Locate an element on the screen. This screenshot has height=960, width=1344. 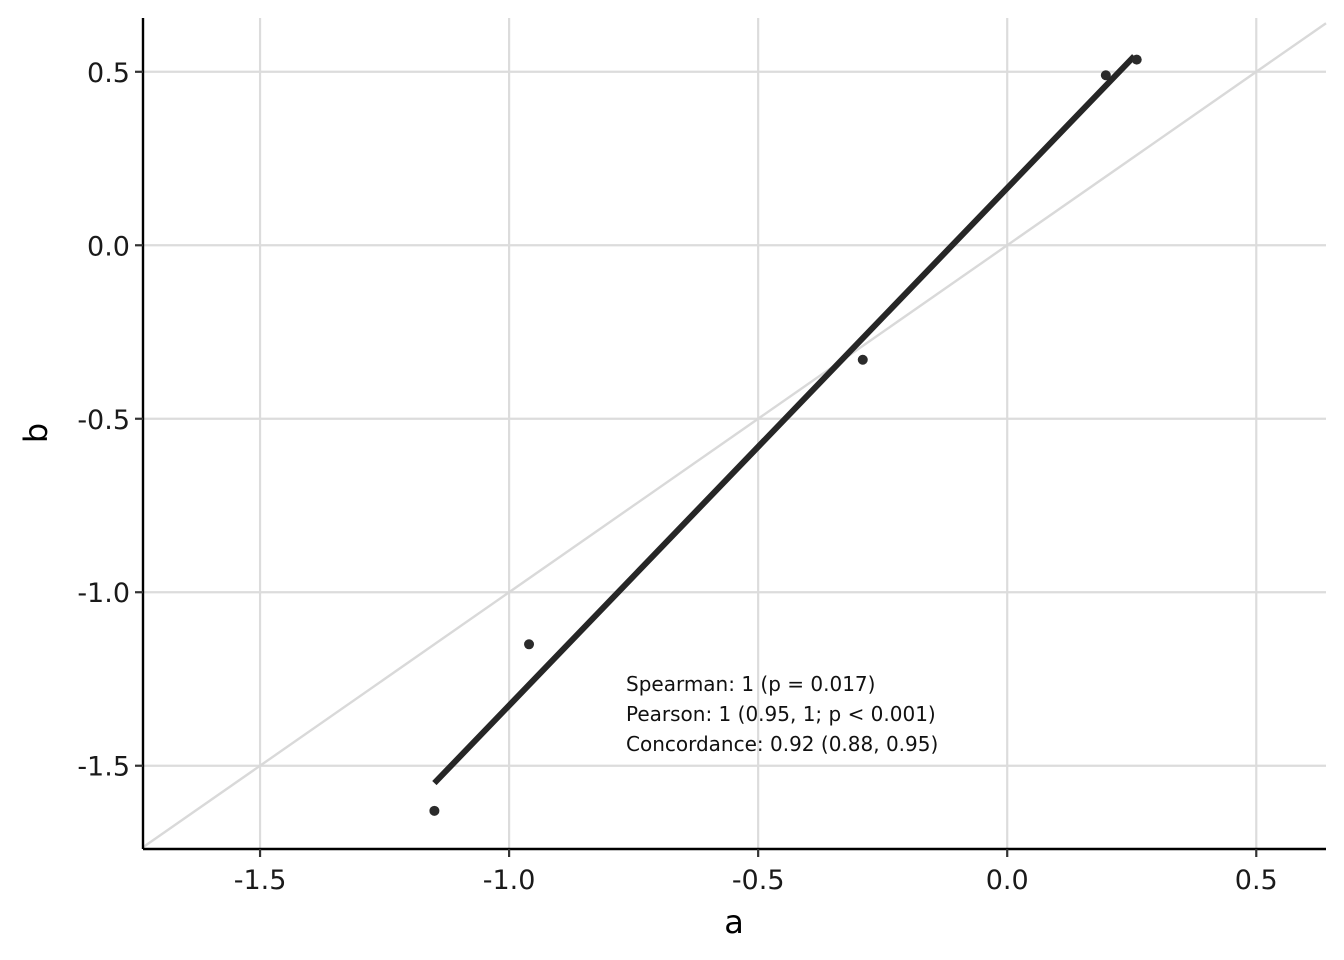
annotation-pearson: Pearson: 1 (0.95, 1; p < 0.001) is located at coordinates (781, 714).